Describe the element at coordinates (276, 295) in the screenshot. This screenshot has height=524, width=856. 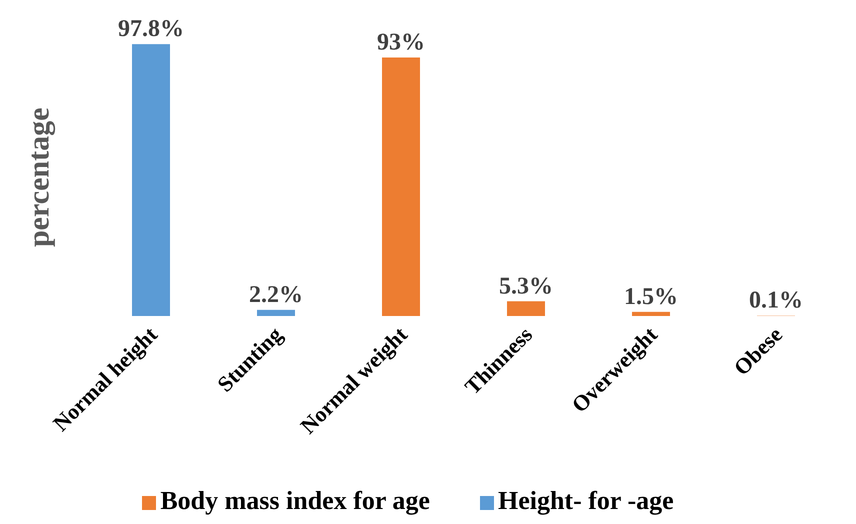
I see `data-label: 2.2%` at that location.